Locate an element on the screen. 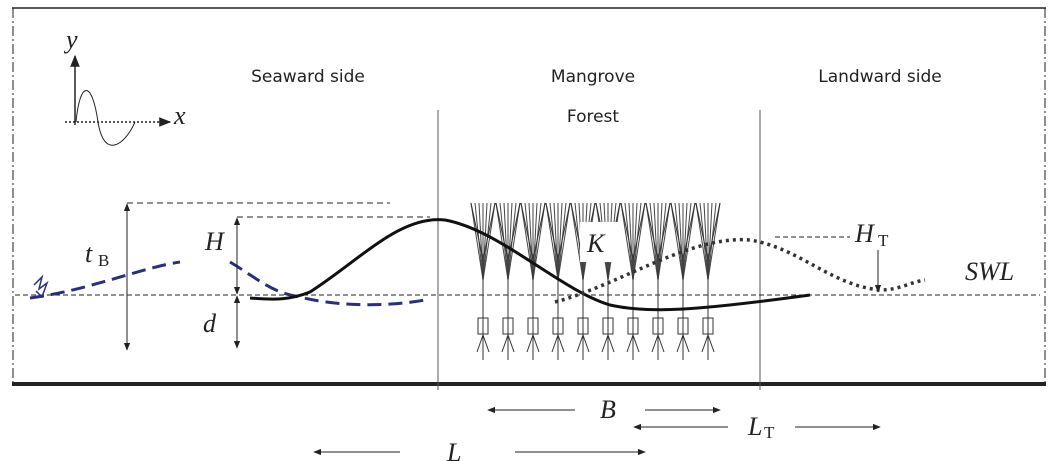 The width and height of the screenshot is (1051, 461). region-title: Seaward side is located at coordinates (308, 77).